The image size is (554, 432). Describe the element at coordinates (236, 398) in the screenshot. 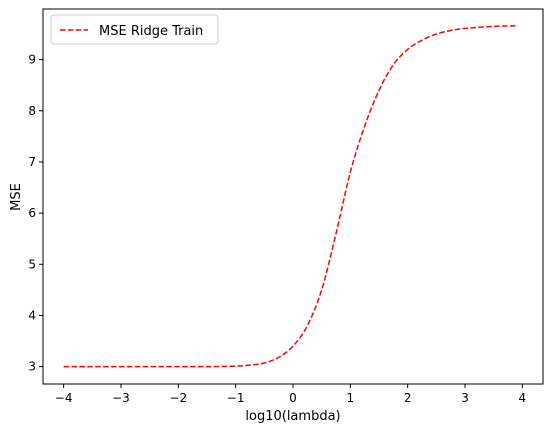

I see `x-tick-label: −1` at that location.